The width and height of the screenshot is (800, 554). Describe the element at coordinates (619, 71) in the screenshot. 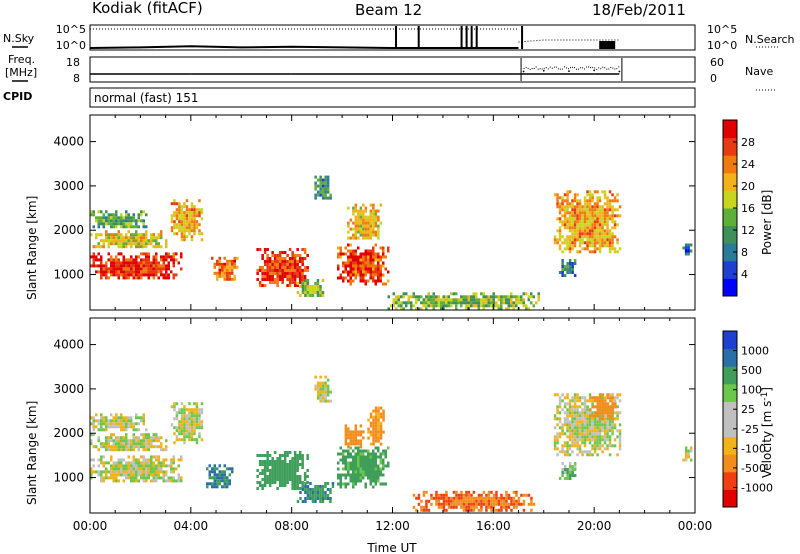

I see `nave-point` at that location.